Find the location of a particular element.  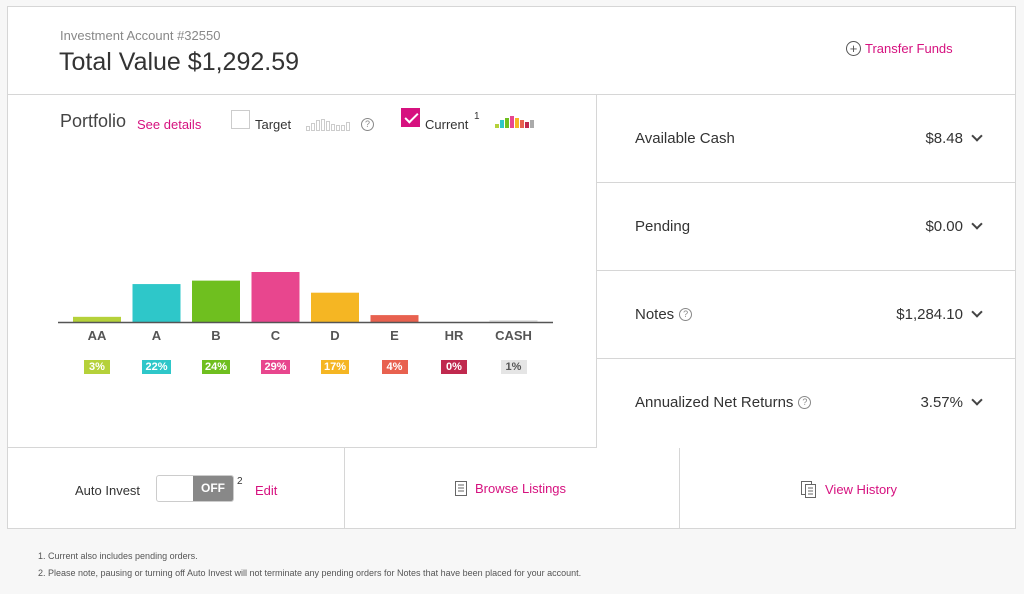

summary-label: Pending is located at coordinates (663, 226).